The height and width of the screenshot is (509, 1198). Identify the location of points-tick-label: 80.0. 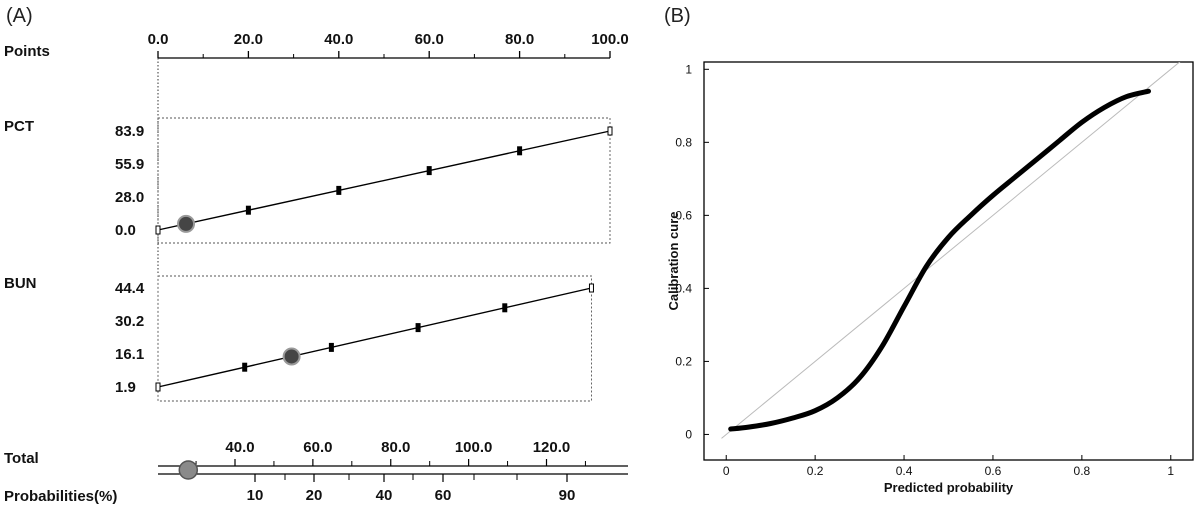
(519, 39).